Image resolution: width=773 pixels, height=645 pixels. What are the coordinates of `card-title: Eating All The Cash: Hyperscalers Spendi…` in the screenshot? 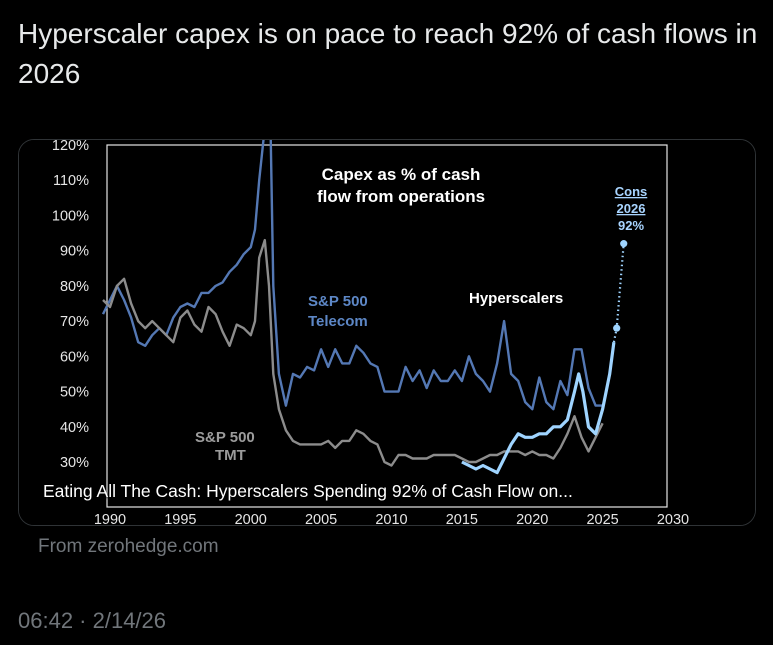 It's located at (308, 491).